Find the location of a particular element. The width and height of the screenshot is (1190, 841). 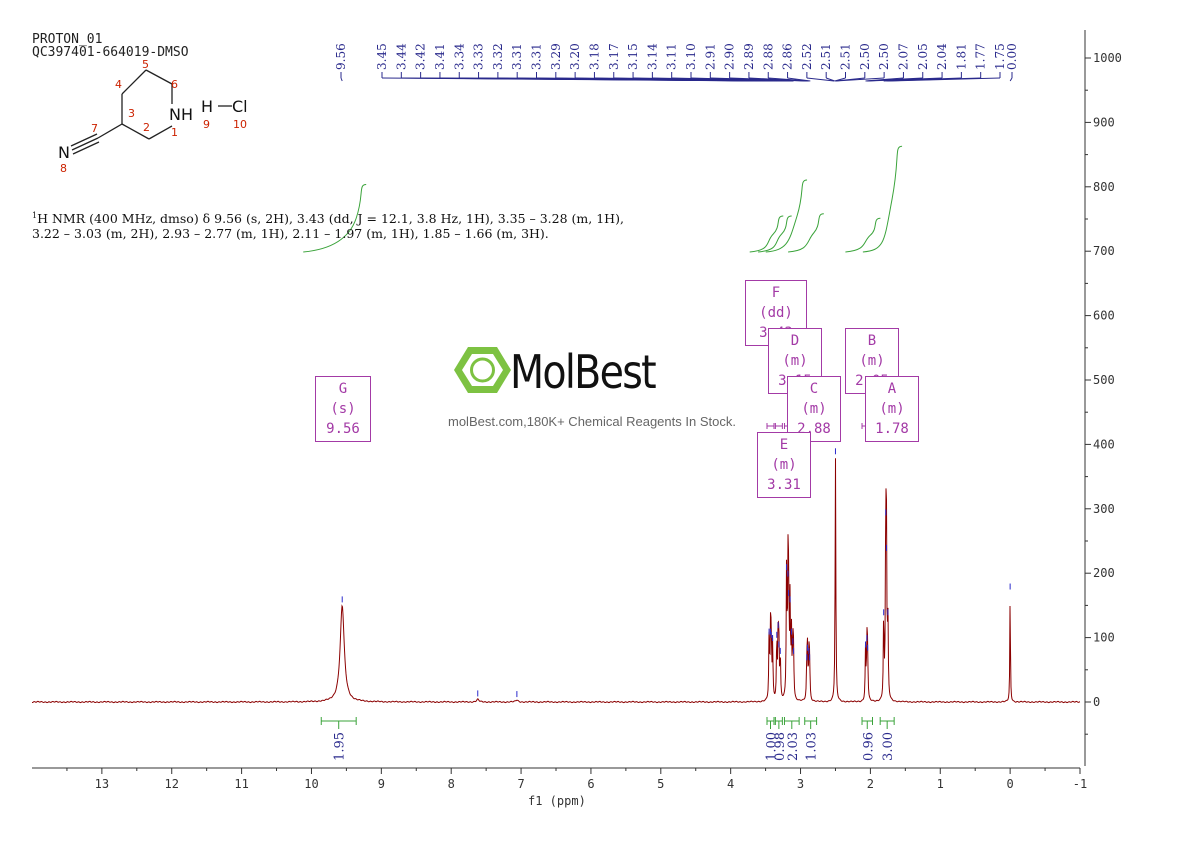

peak-label: 3.44 is located at coordinates (401, 56).